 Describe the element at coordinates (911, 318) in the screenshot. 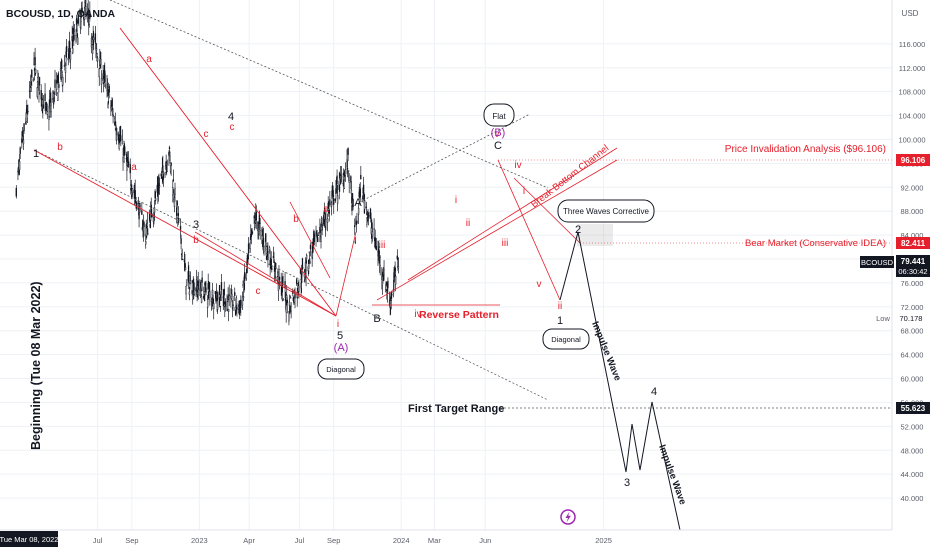

I see `low-price-label: 70.178` at that location.